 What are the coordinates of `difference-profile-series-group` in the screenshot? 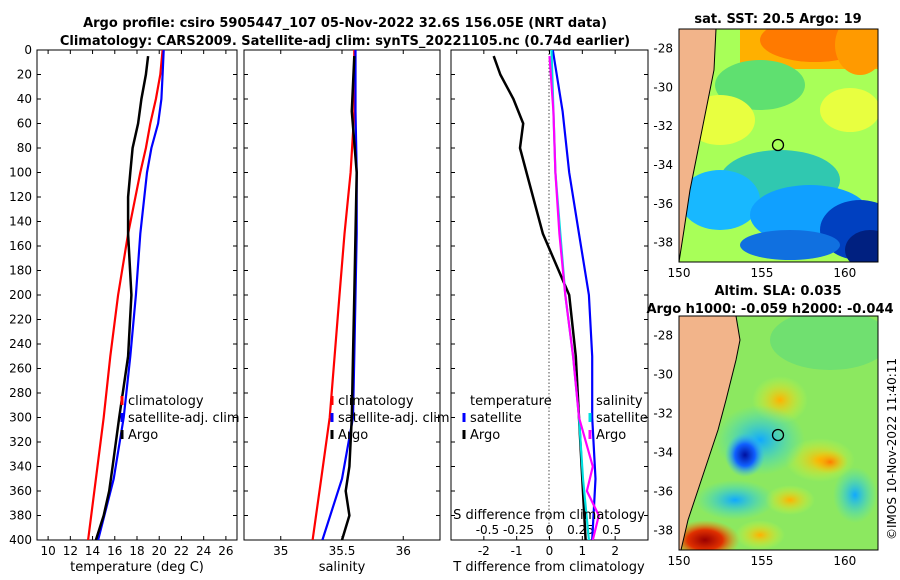 It's located at (574, 298).